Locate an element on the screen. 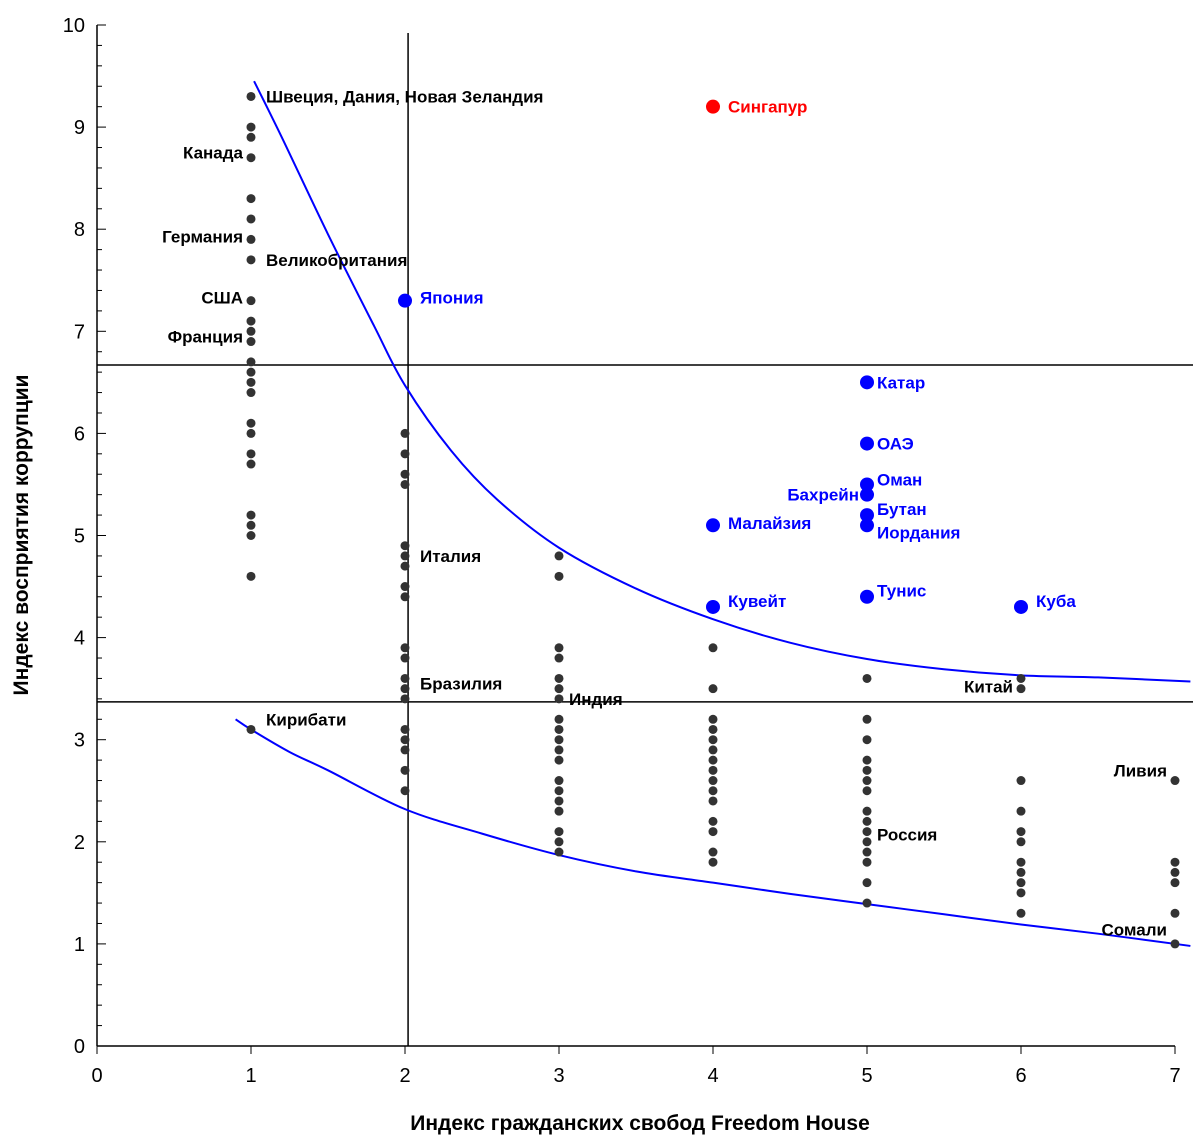 The height and width of the screenshot is (1137, 1193). point-label: Франция is located at coordinates (205, 336).